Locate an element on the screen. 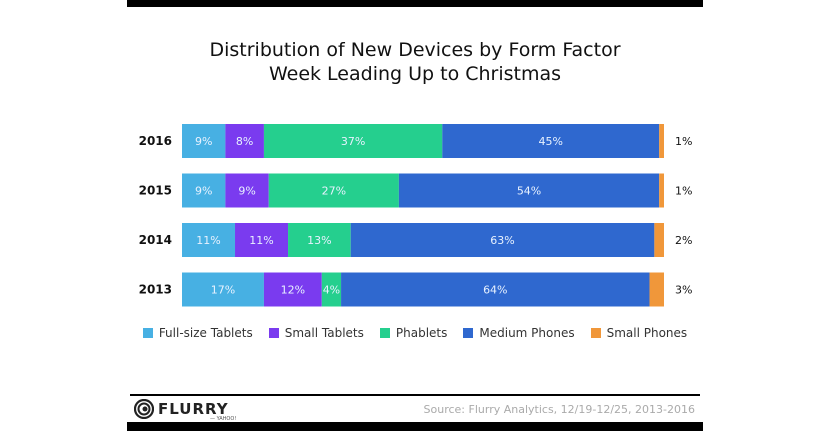 This screenshot has width=830, height=431. category-label: 2015 is located at coordinates (155, 191).